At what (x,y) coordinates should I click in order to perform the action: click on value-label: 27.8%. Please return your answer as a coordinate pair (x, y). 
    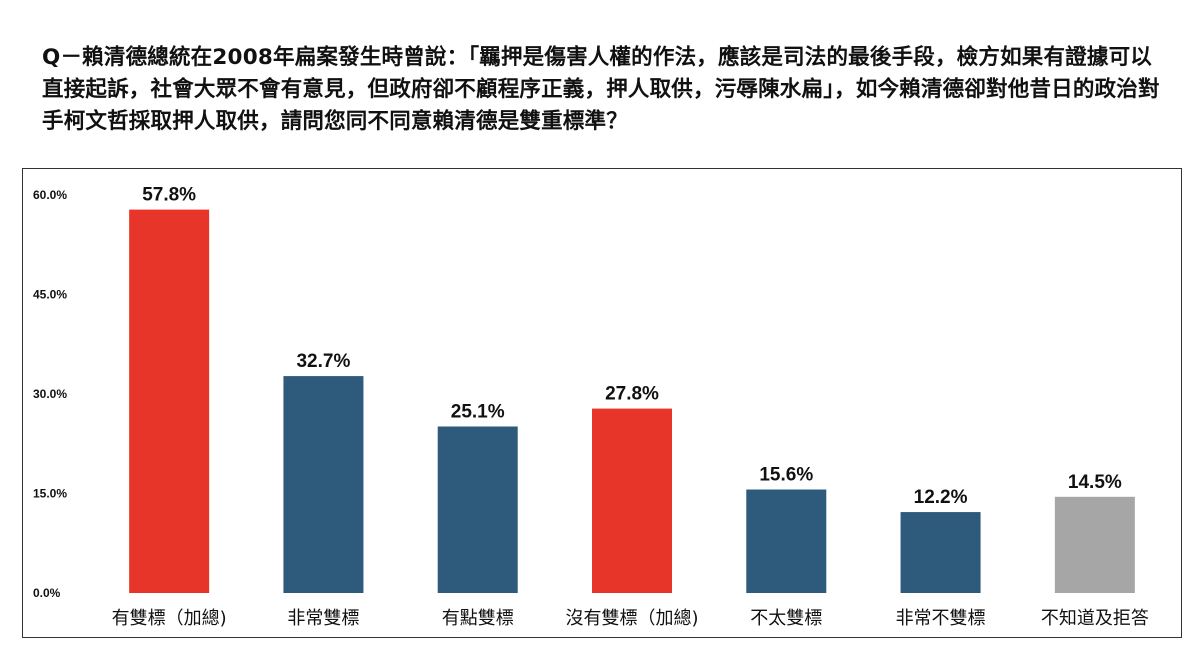
    Looking at the image, I should click on (632, 394).